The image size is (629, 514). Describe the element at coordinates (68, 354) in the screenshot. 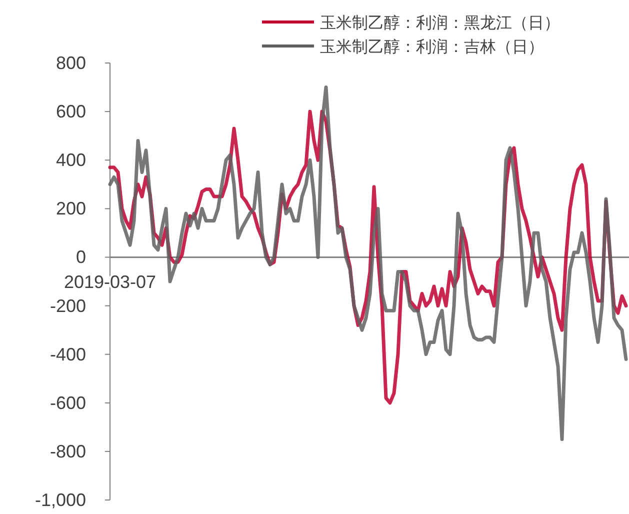

I see `y-tick-label: -400` at that location.